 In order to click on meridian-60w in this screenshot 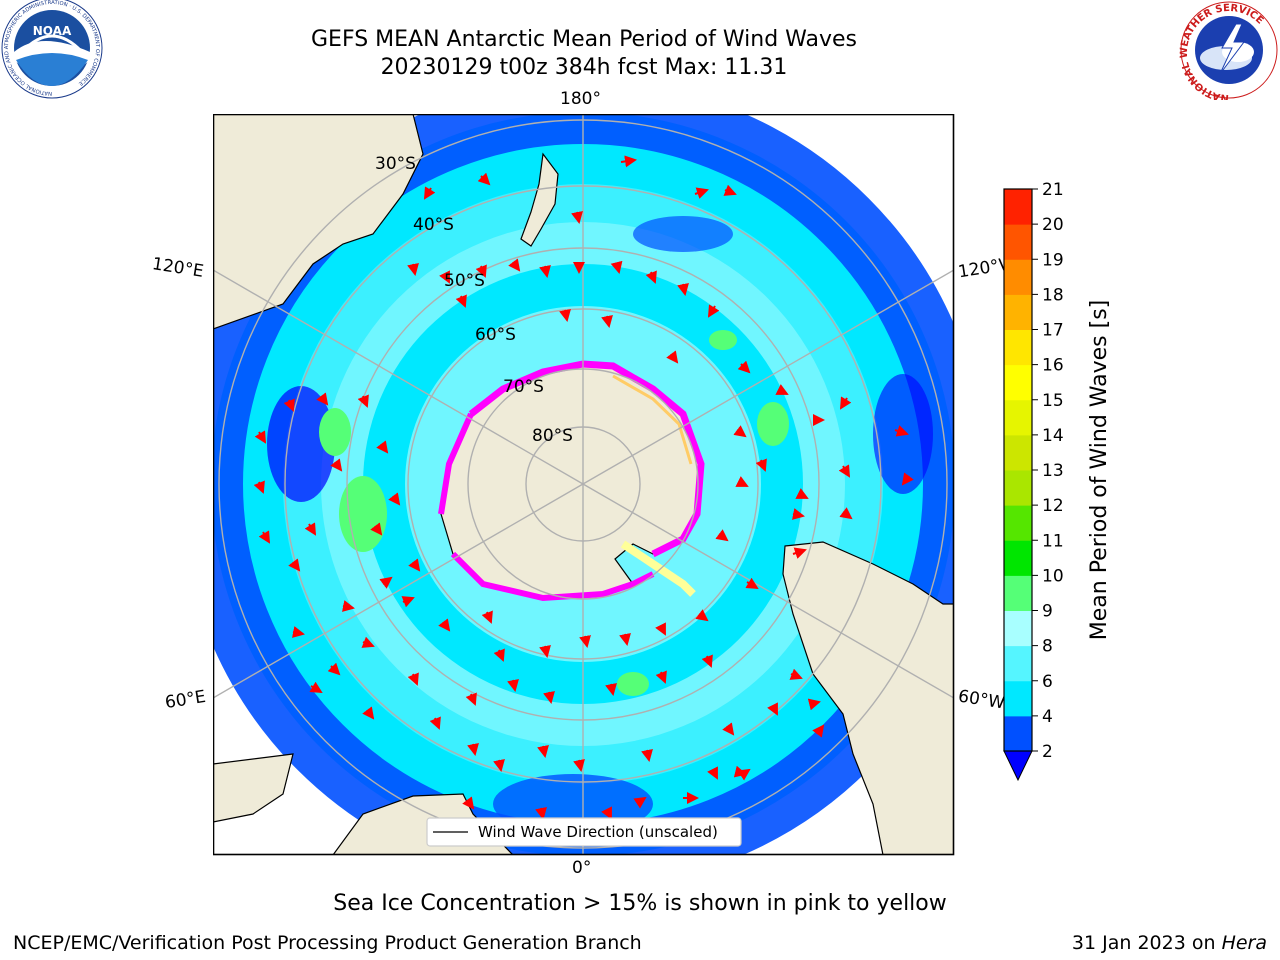, I will do `click(768, 591)`.